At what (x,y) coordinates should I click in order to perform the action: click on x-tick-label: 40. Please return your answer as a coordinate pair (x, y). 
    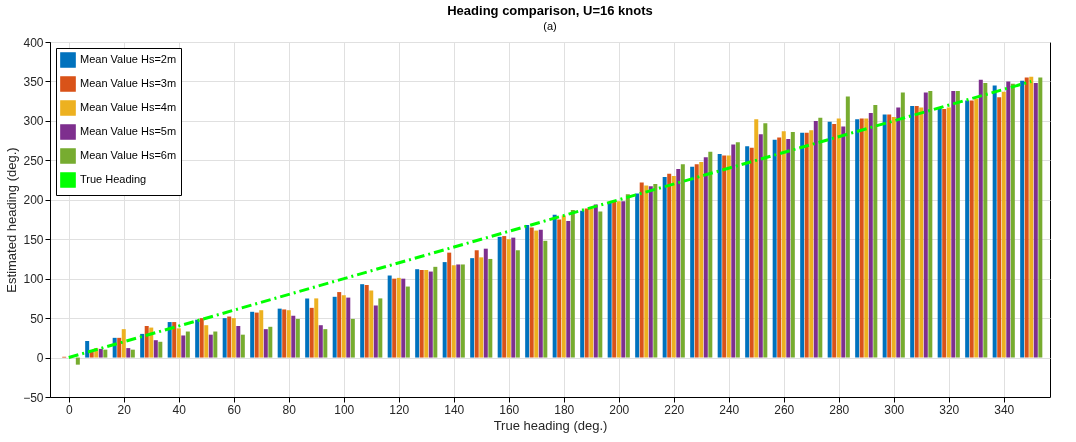
    Looking at the image, I should click on (179, 409).